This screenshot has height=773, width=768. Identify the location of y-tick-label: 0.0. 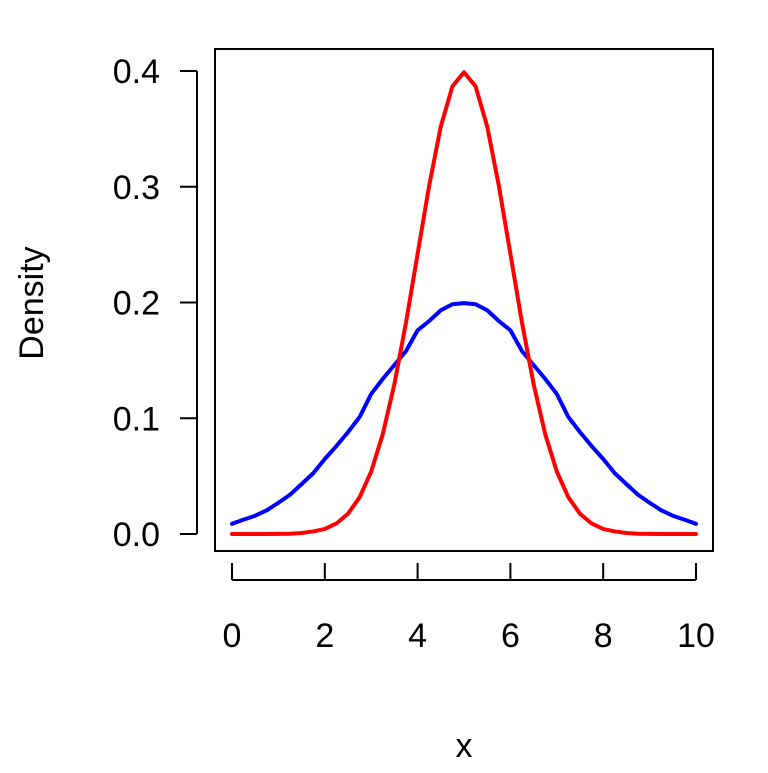
(136, 535).